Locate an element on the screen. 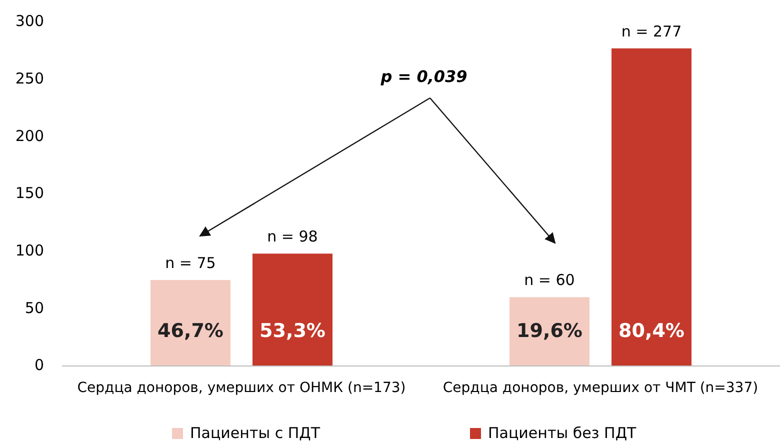 The width and height of the screenshot is (784, 446). data-label: n = 75 is located at coordinates (190, 263).